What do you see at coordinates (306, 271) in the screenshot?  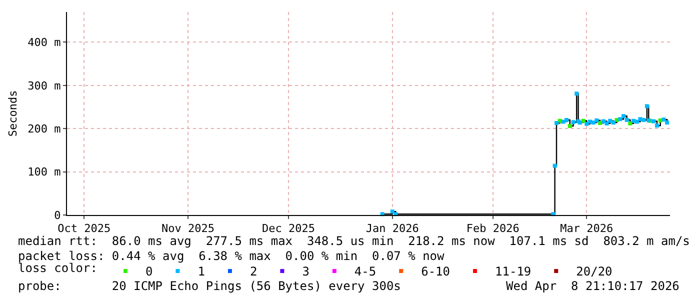 I see `legend-label: 3` at bounding box center [306, 271].